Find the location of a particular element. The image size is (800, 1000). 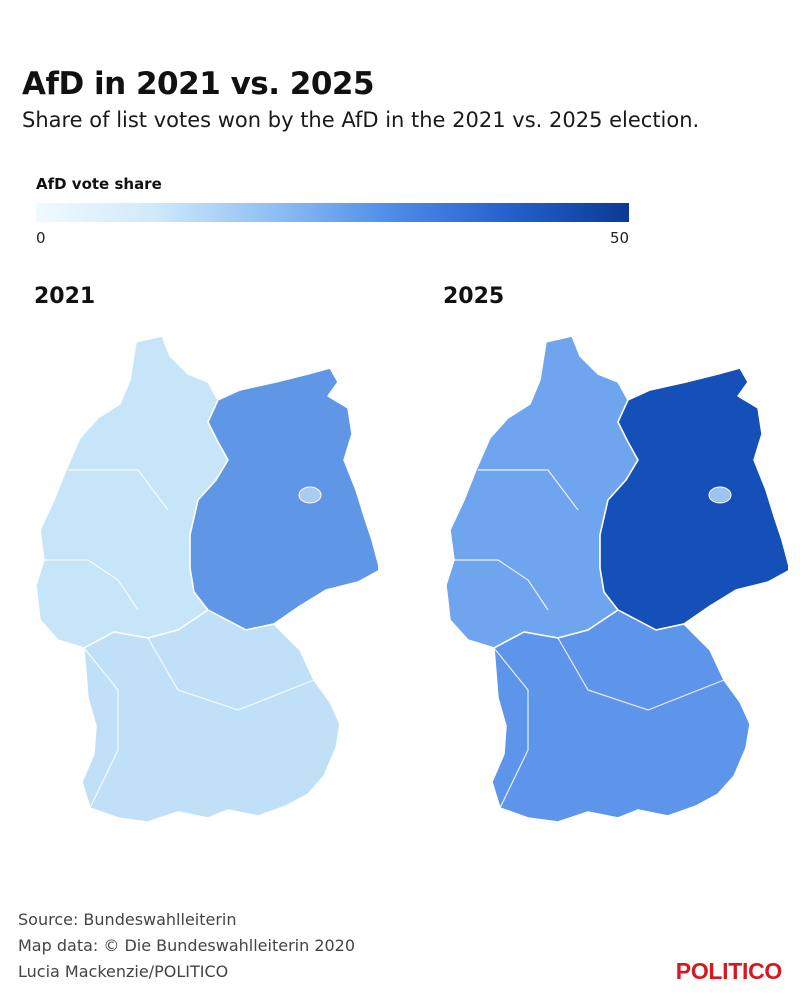

map-2025-south-region is located at coordinates (621, 716).